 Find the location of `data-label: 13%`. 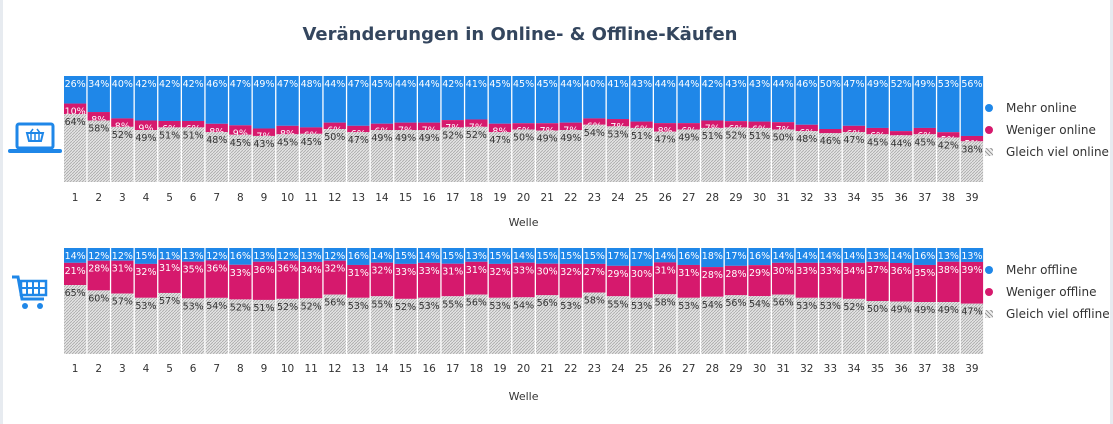

data-label: 13% is located at coordinates (971, 256).